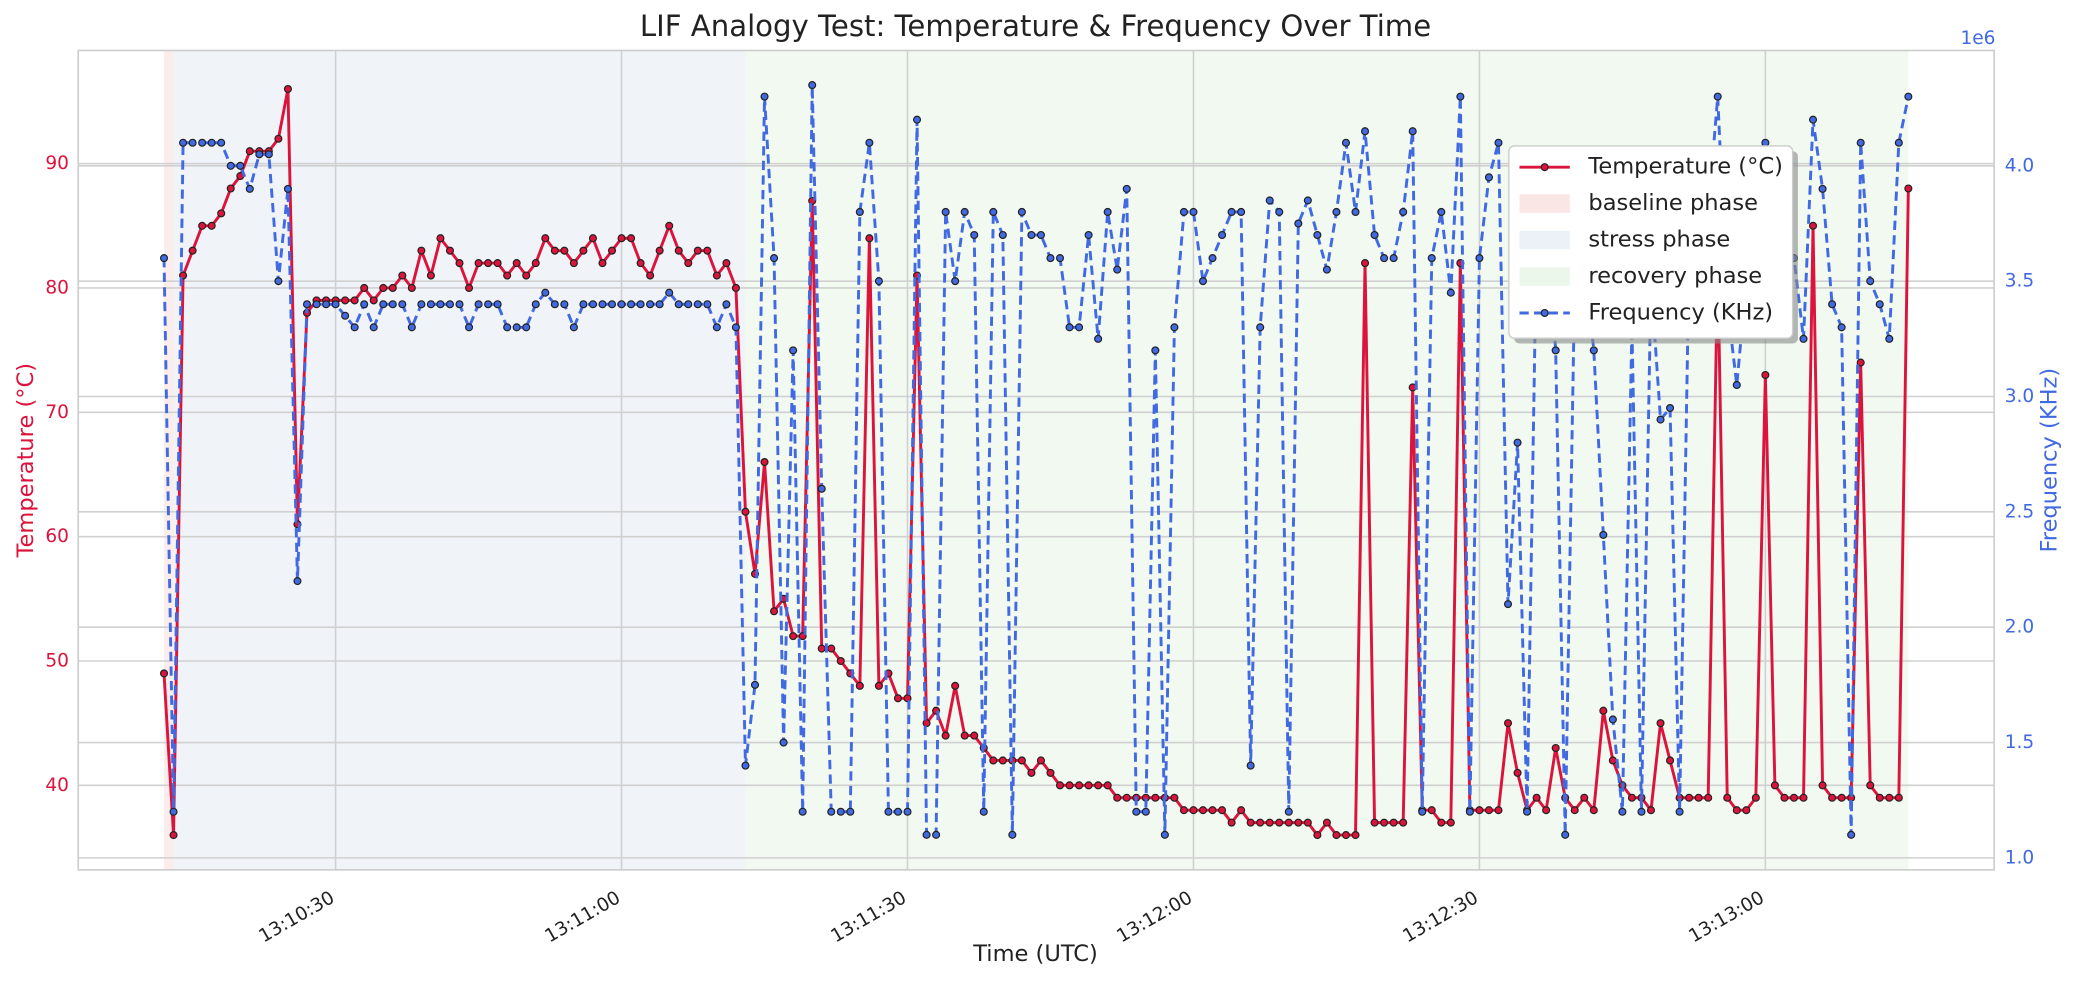 The width and height of the screenshot is (2079, 984). Describe the element at coordinates (57, 660) in the screenshot. I see `y-tick-label: 50` at that location.